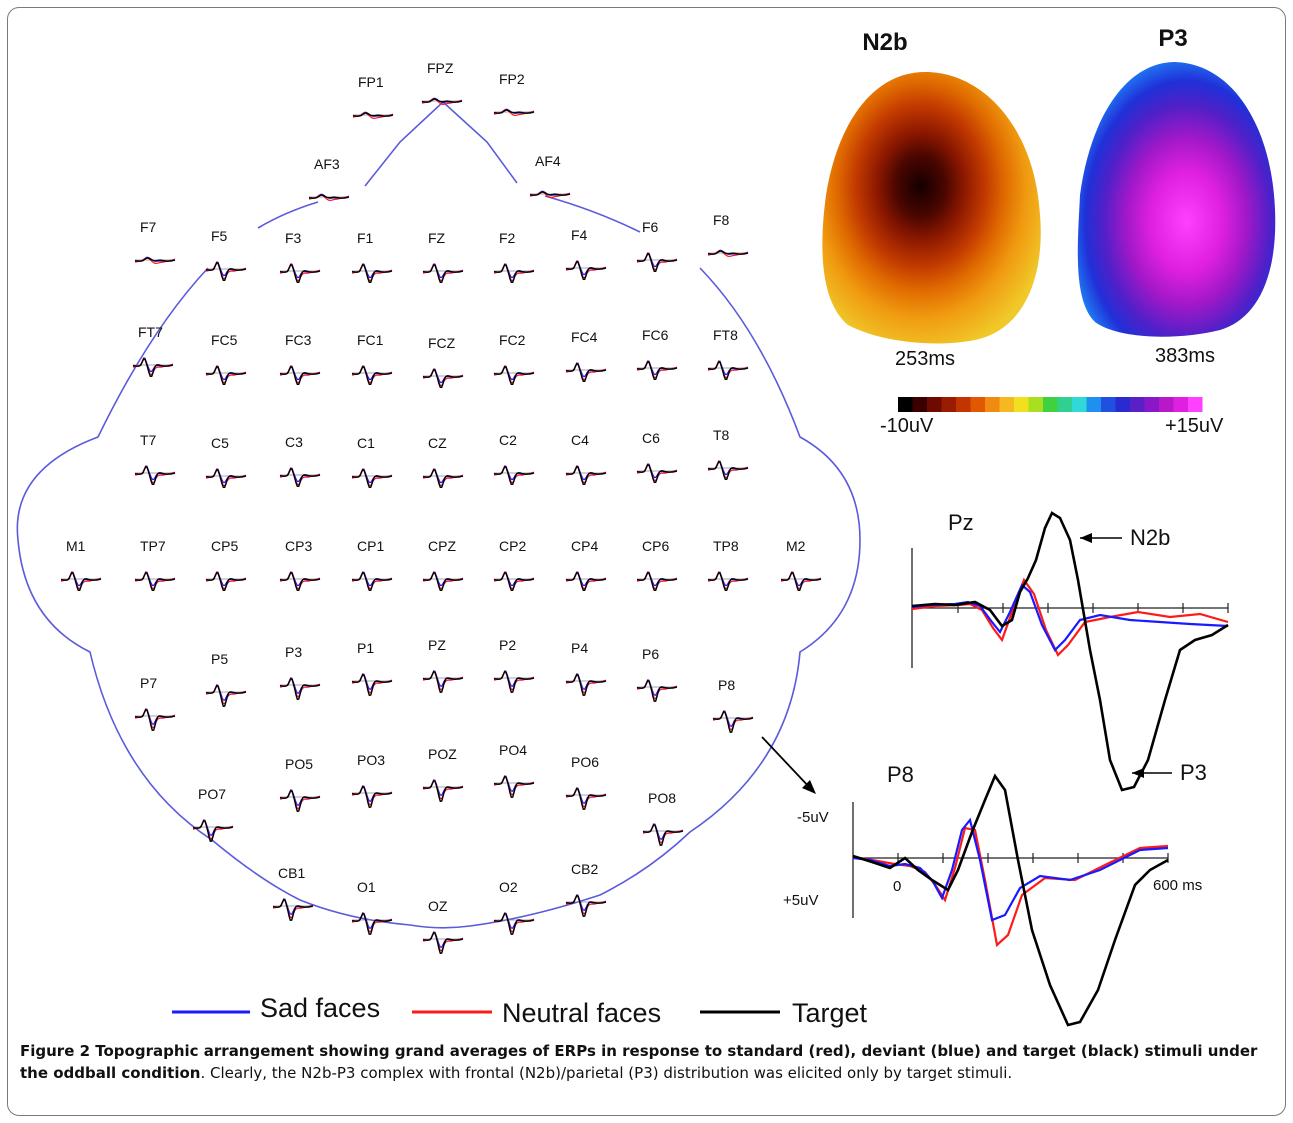 The image size is (1293, 1123). Describe the element at coordinates (579, 235) in the screenshot. I see `electrode-label: F4` at that location.